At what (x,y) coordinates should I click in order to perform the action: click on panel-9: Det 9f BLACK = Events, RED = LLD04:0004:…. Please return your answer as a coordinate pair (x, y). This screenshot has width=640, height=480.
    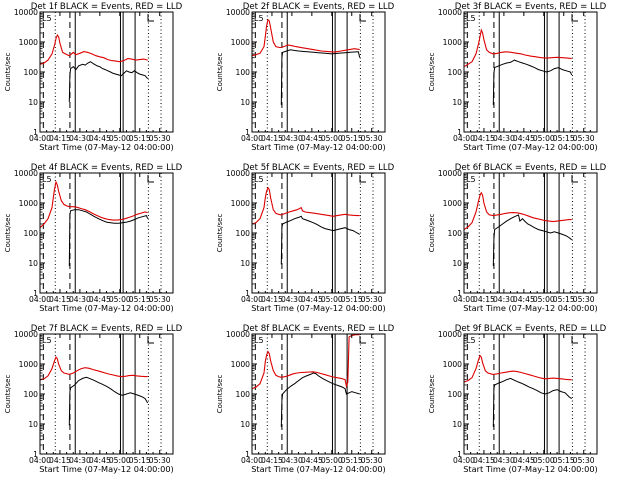
    Looking at the image, I should click on (517, 399).